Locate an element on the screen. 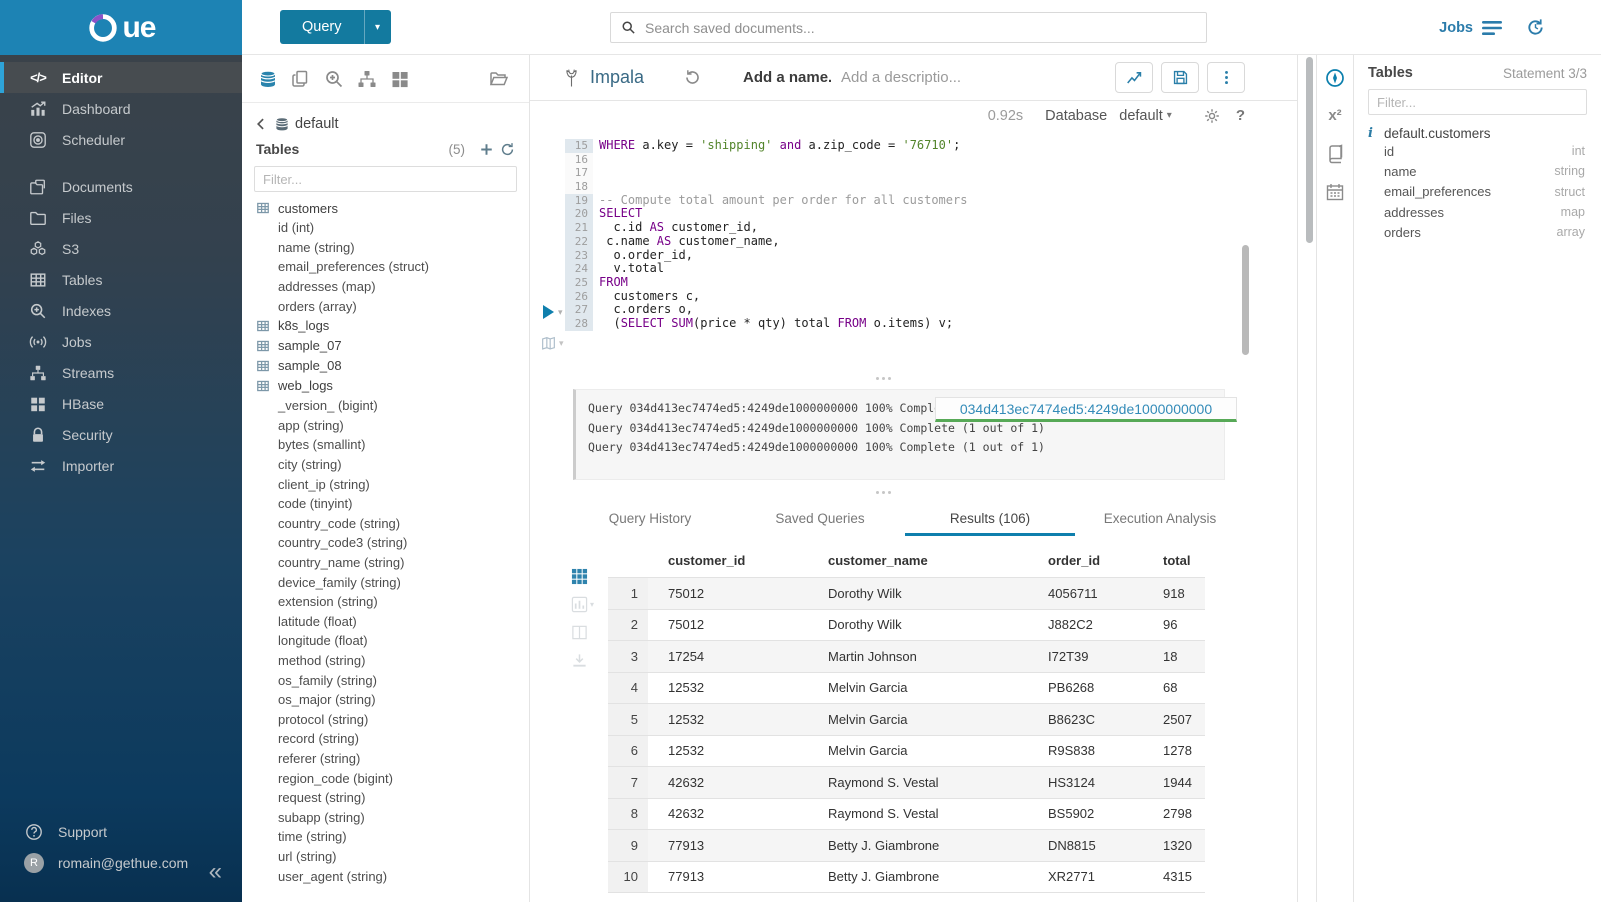  tree-table-customers: customers is located at coordinates (385, 208).